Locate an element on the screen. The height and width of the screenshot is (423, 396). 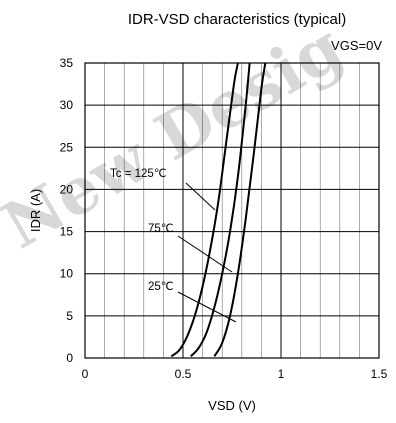
y-axis-label: IDR (A) is located at coordinates (35, 210).